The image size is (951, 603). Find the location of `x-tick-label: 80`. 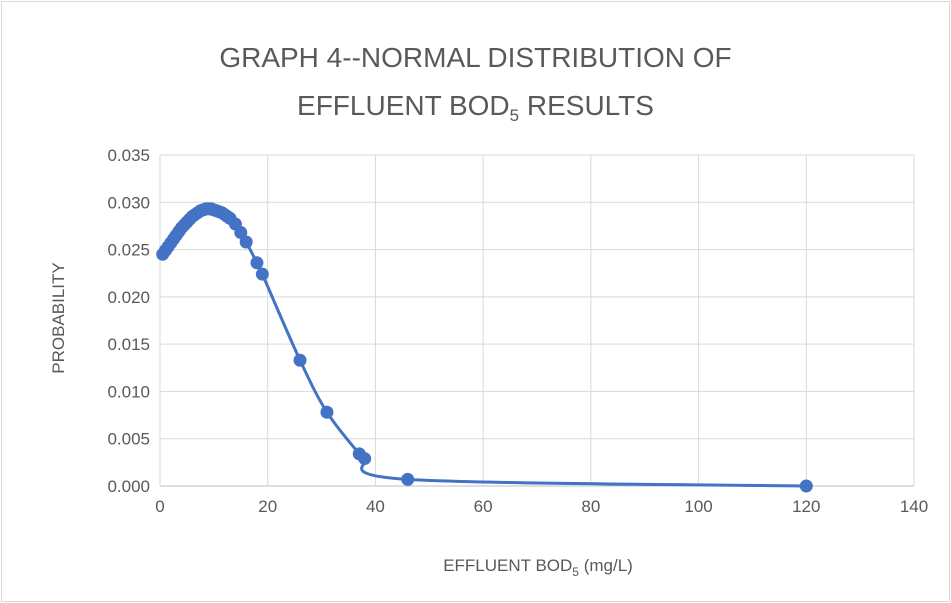

x-tick-label: 80 is located at coordinates (590, 506).